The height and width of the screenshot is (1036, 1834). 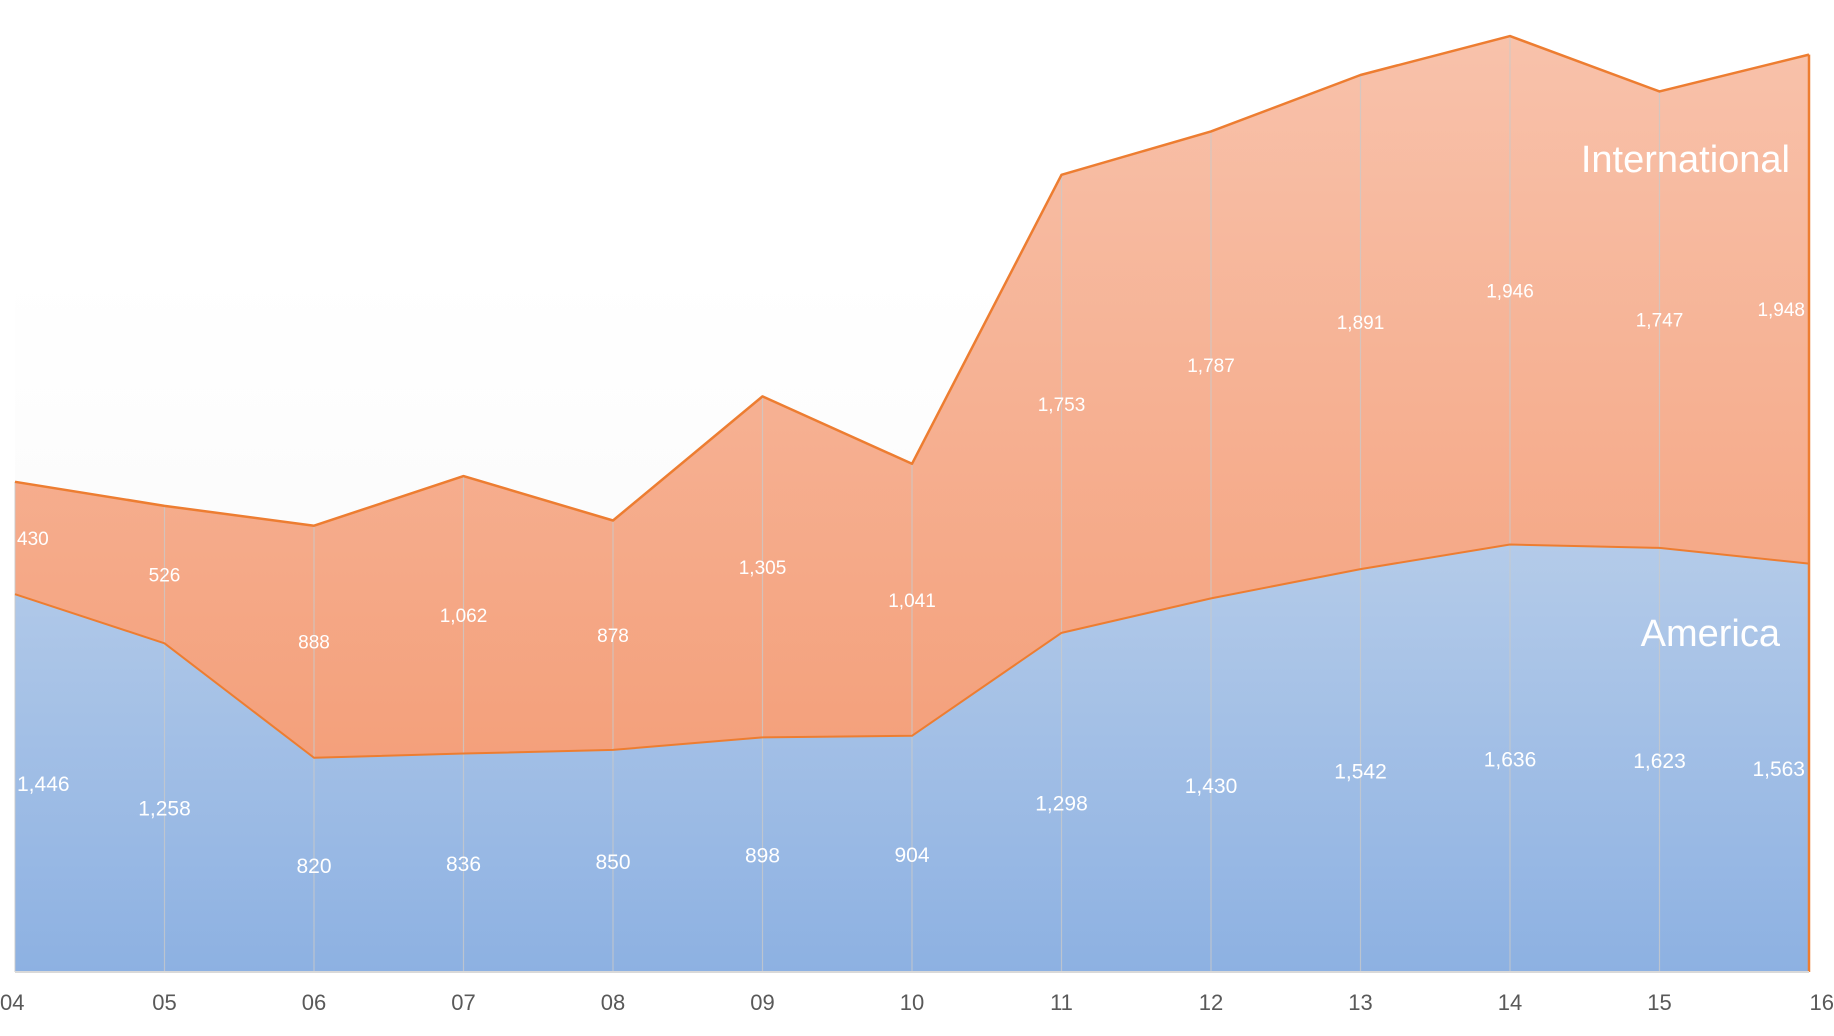 I want to click on x-tick-label: 13, so click(x=1360, y=1002).